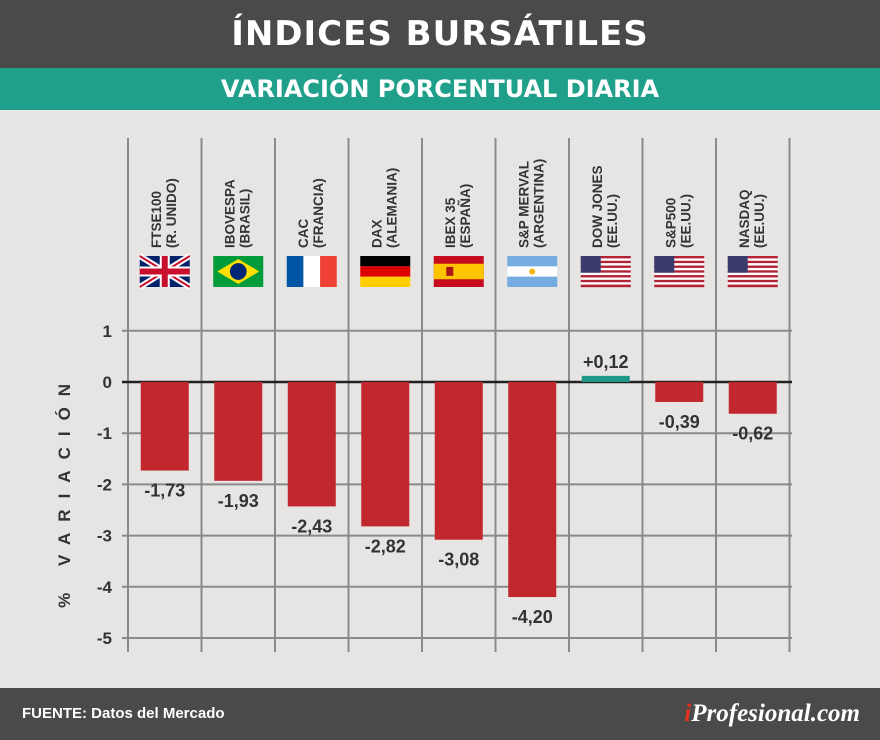 The image size is (880, 740). Describe the element at coordinates (376, 233) in the screenshot. I see `category-name: DAX` at that location.